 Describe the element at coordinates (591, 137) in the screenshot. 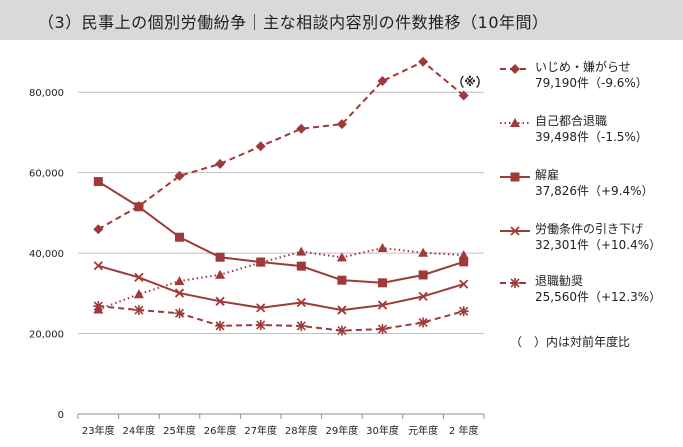

I see `legend-value: 39,498件（-1.5%）` at that location.